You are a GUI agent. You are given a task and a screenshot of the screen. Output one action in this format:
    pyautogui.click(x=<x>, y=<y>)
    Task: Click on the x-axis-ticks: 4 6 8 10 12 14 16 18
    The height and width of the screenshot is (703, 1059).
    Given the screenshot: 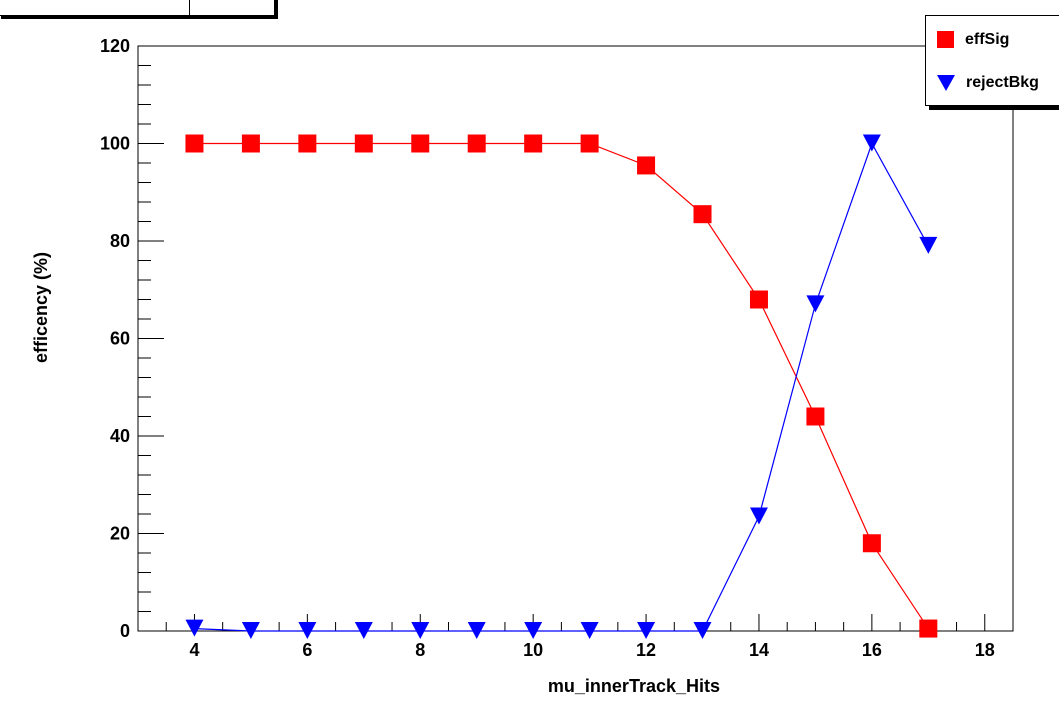 What is the action you would take?
    pyautogui.click(x=575, y=637)
    